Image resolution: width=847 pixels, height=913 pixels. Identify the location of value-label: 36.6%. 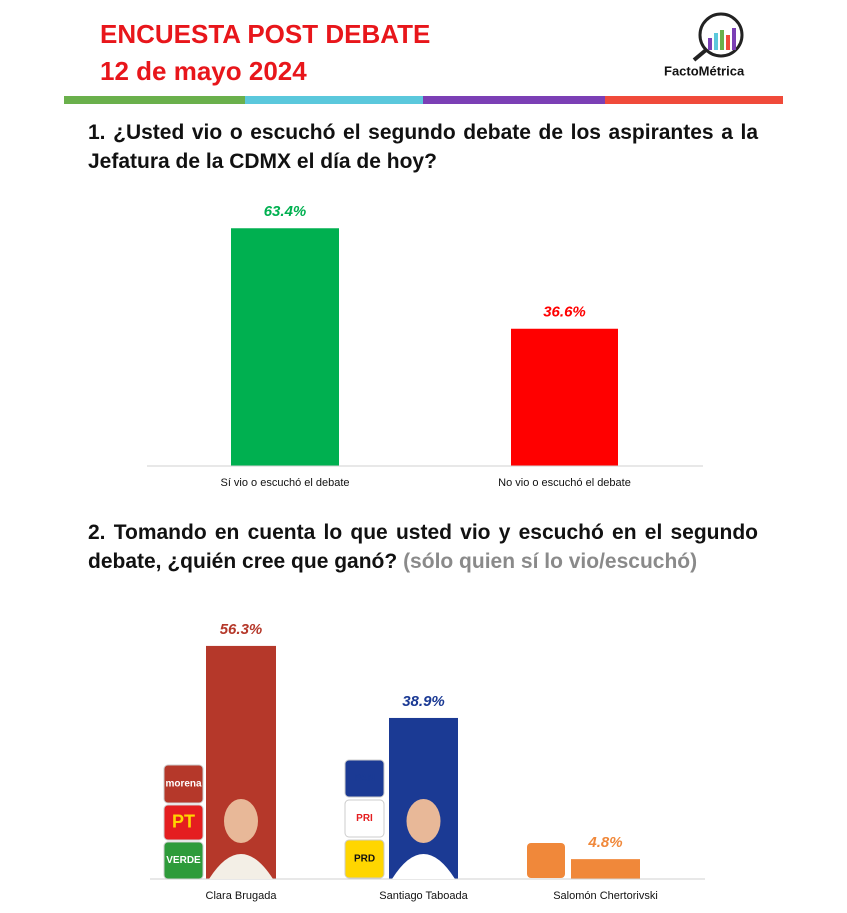
(564, 312).